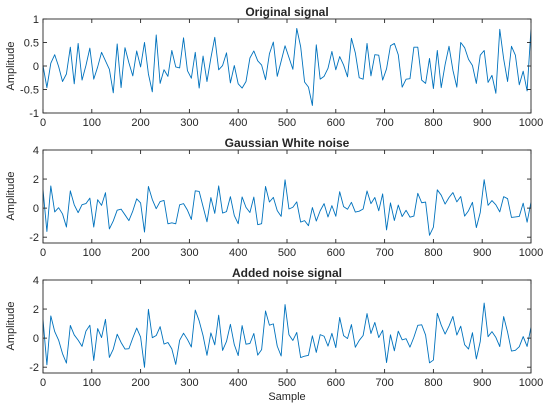 This screenshot has width=550, height=408. Describe the element at coordinates (92, 123) in the screenshot. I see `original-signal-x-tick-label: 100` at that location.